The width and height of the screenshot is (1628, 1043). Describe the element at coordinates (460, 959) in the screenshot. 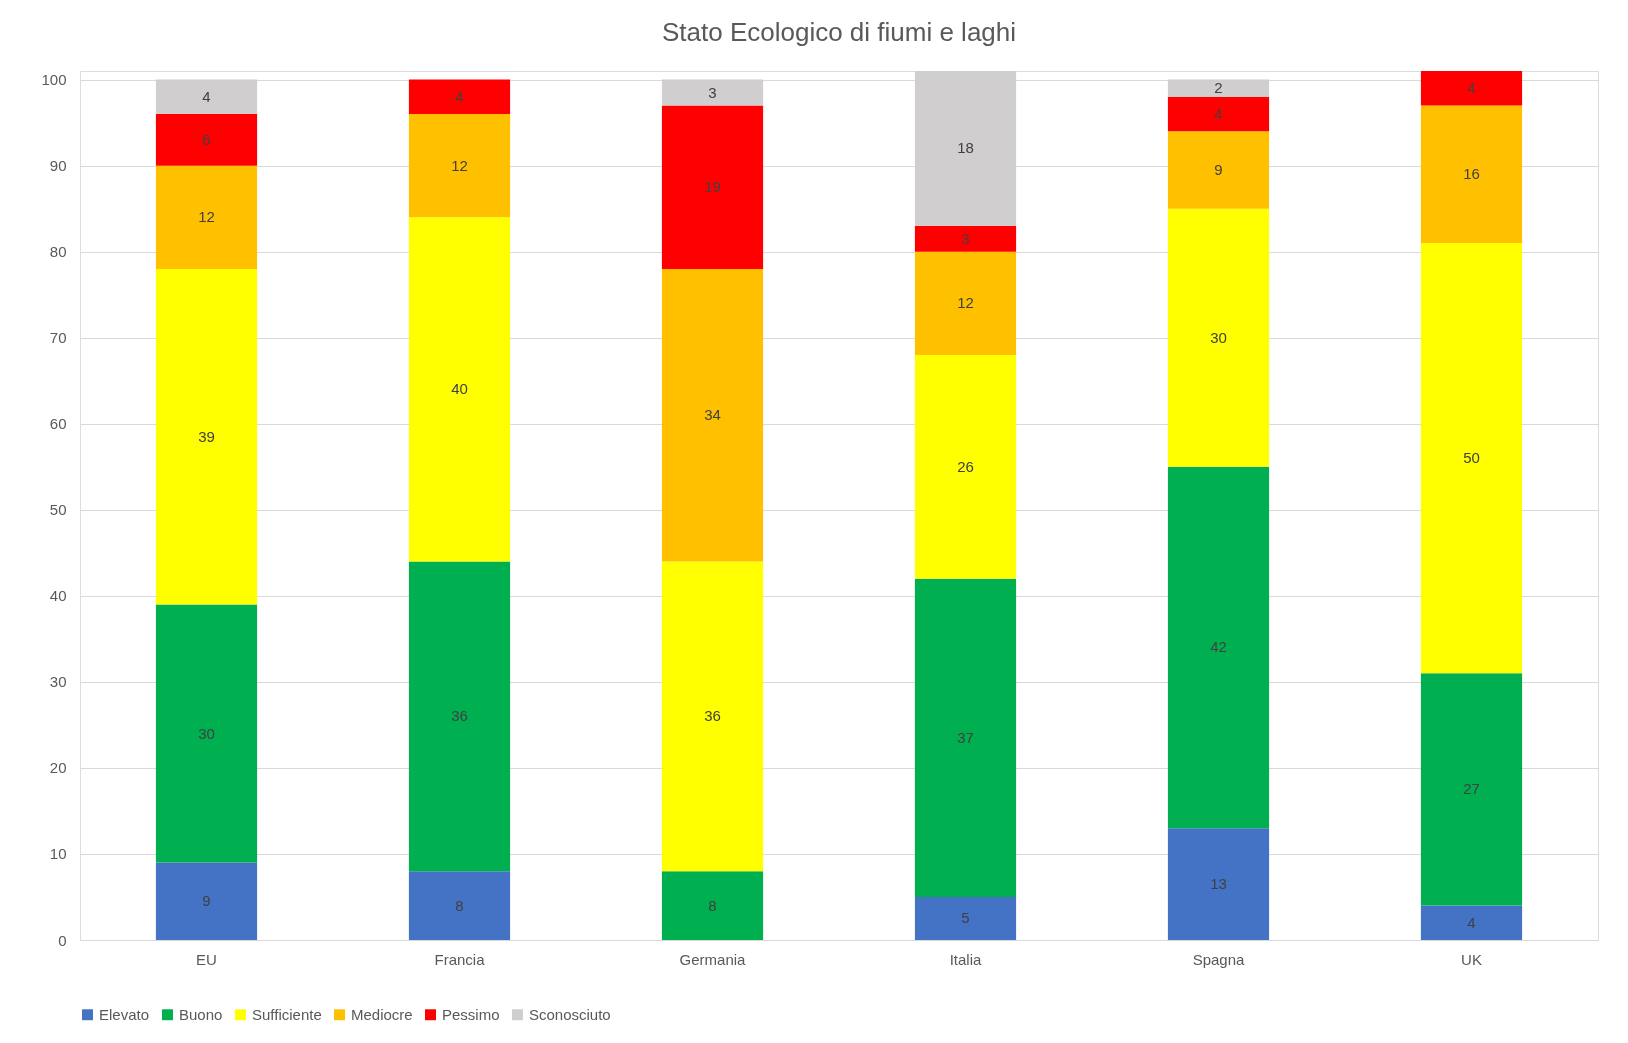

I see `x-tick-label: Francia` at that location.